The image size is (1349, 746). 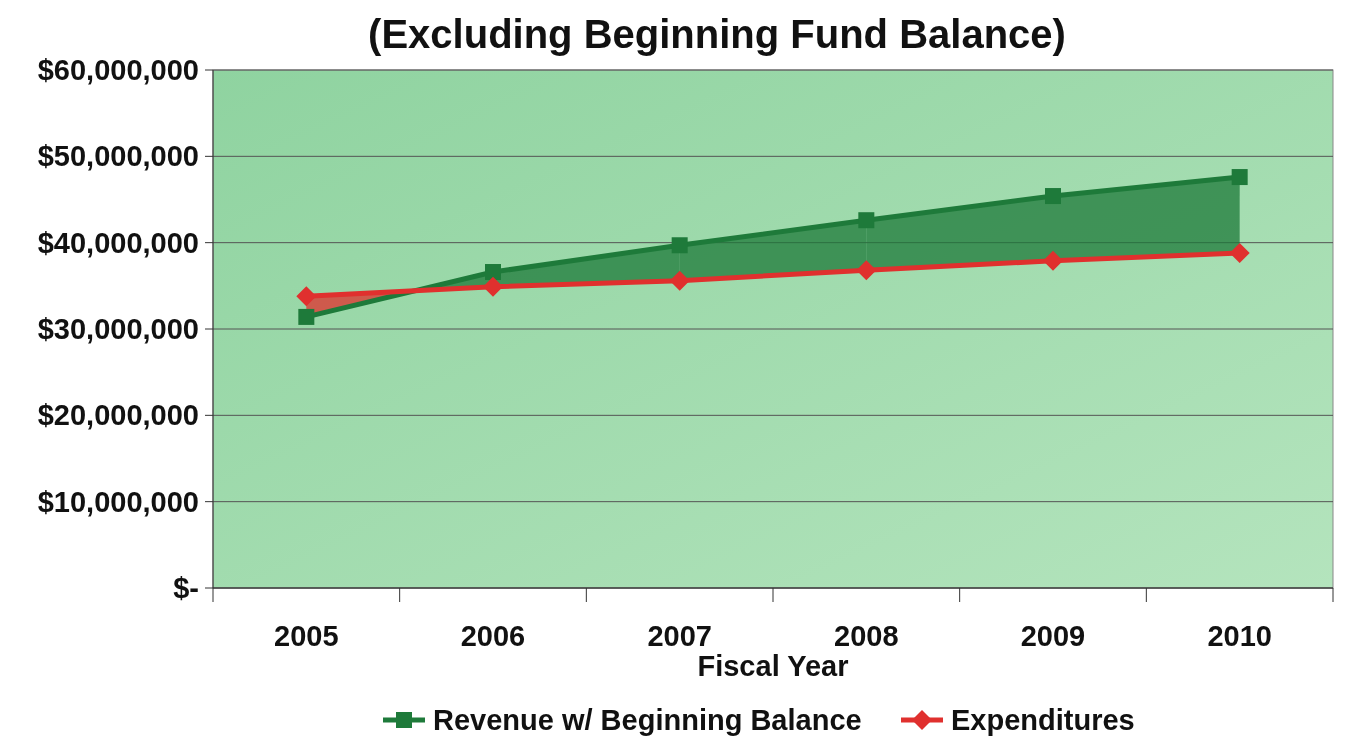 I want to click on x-axis-title: Fiscal Year, so click(x=773, y=666).